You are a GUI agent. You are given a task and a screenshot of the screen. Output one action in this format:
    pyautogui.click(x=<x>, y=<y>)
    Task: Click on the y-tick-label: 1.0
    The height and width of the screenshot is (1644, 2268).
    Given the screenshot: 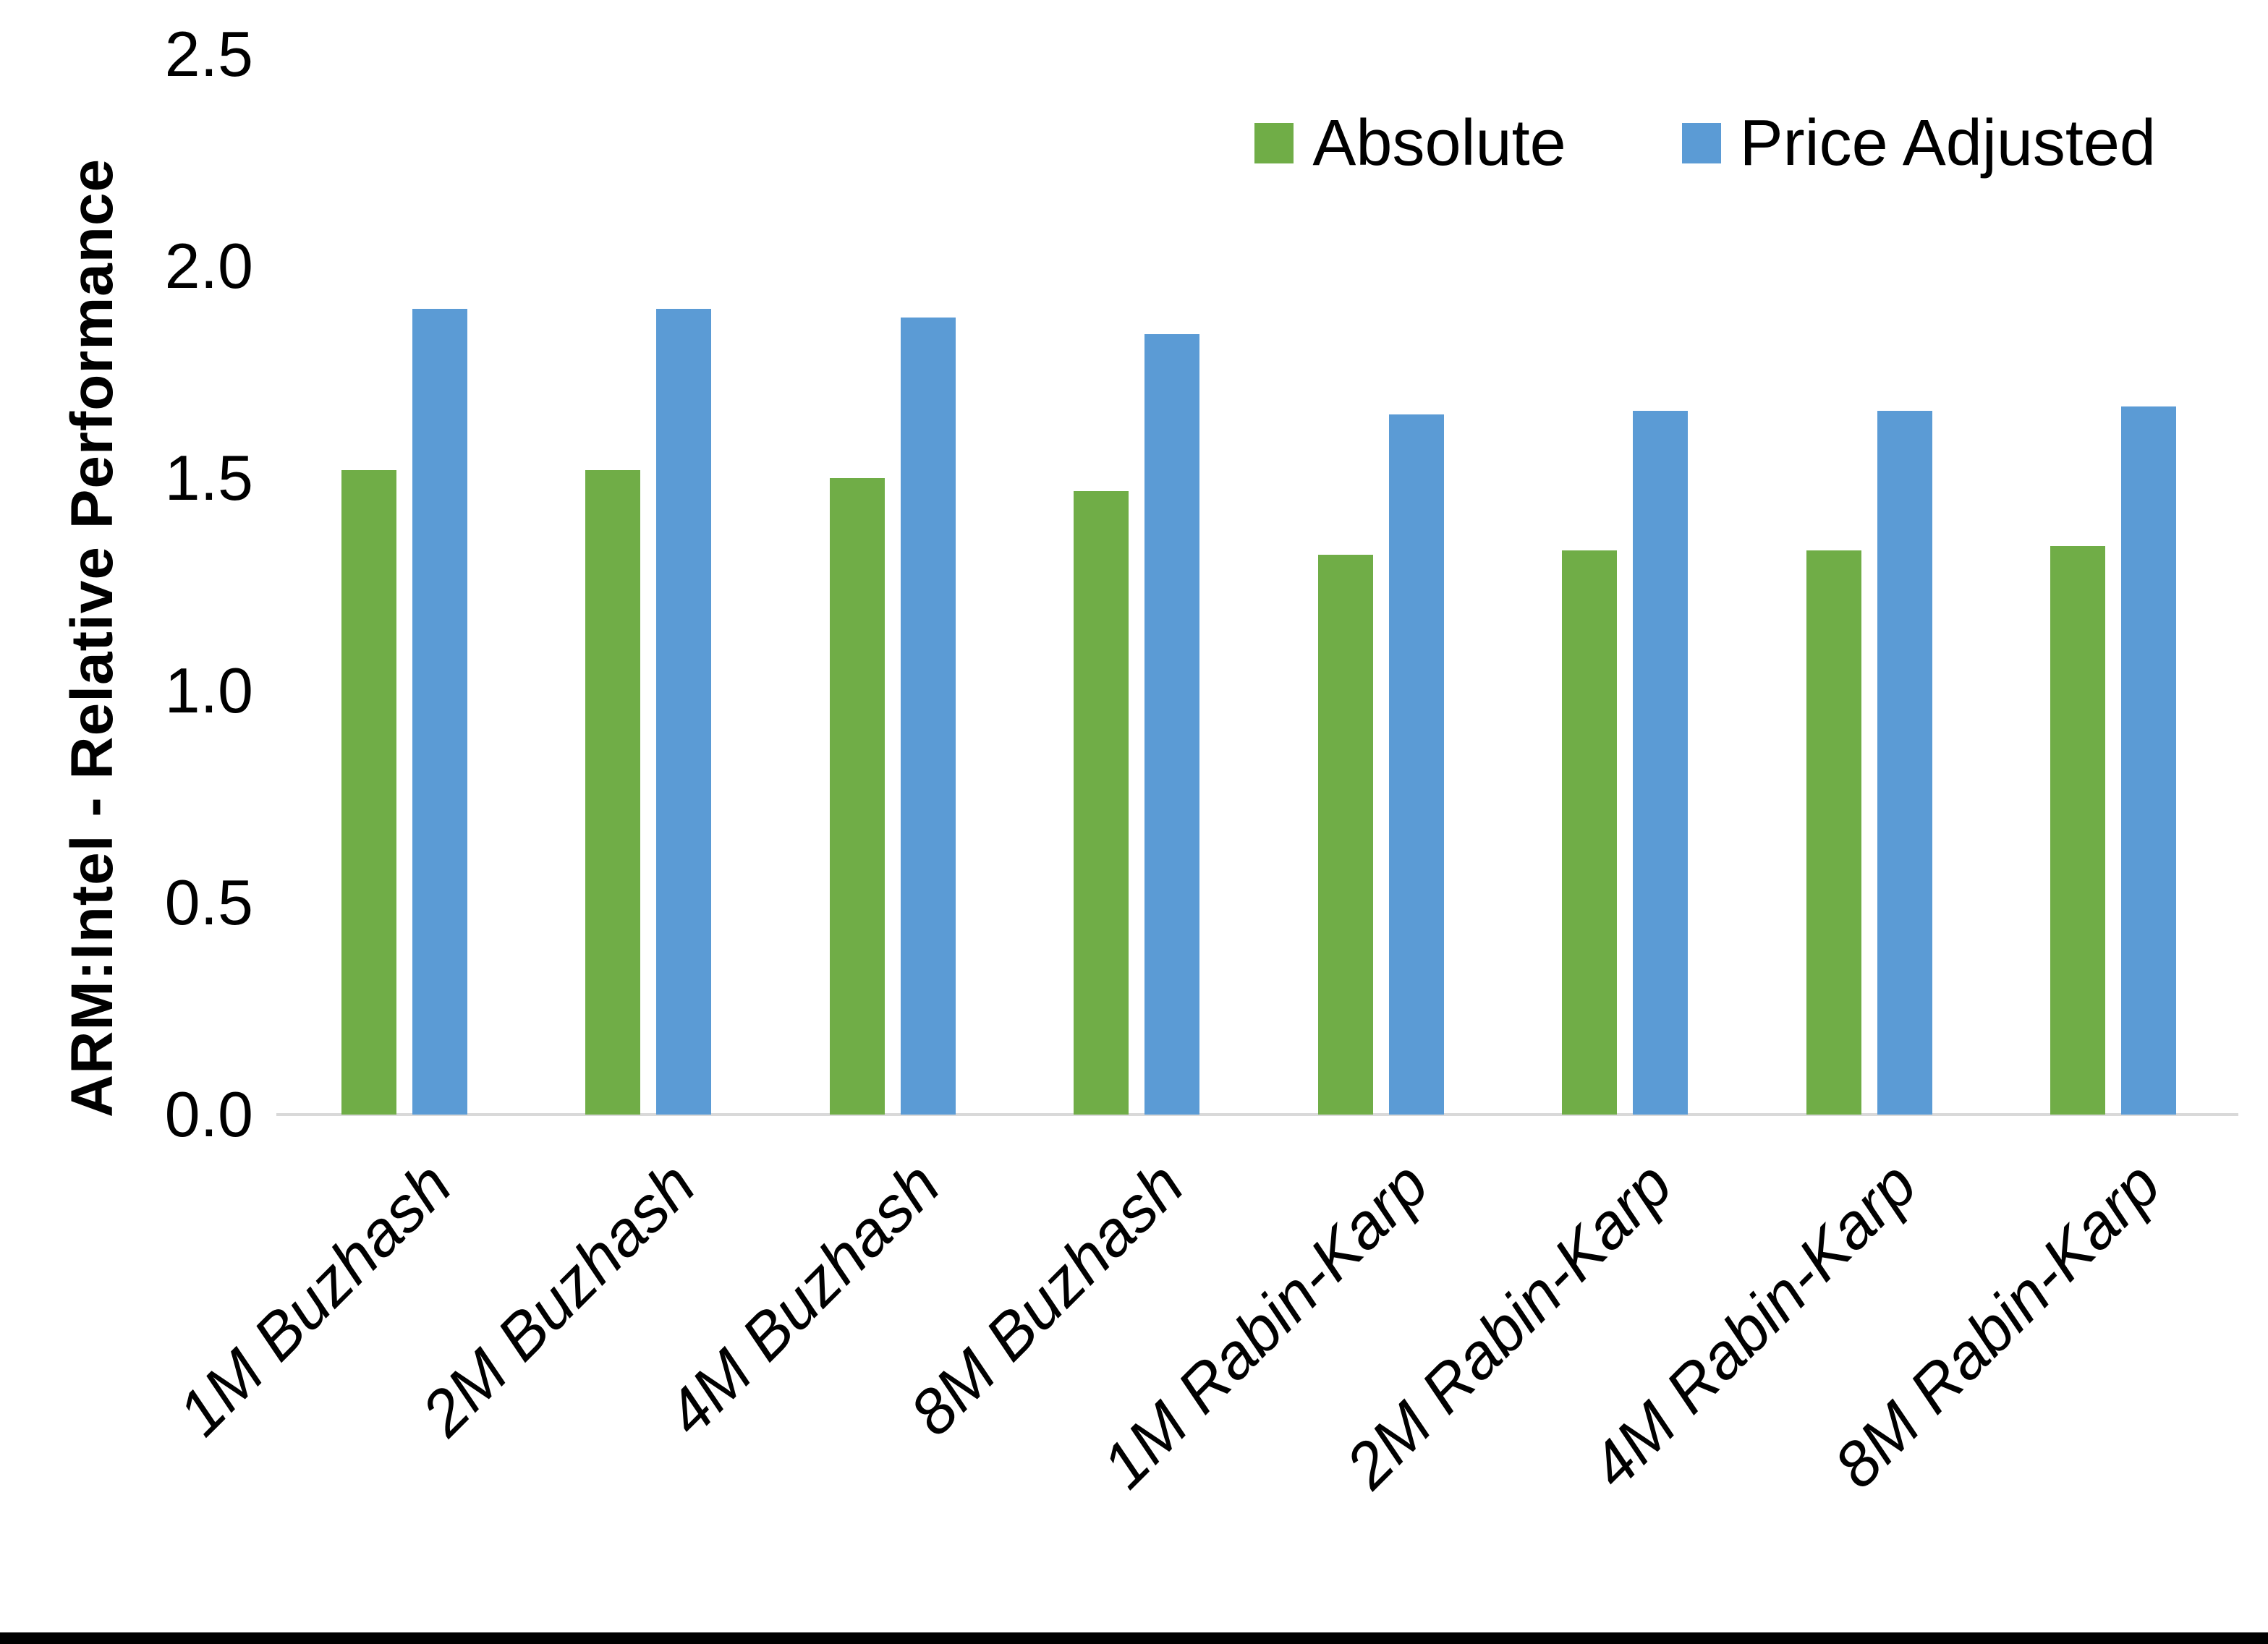 What is the action you would take?
    pyautogui.click(x=208, y=690)
    